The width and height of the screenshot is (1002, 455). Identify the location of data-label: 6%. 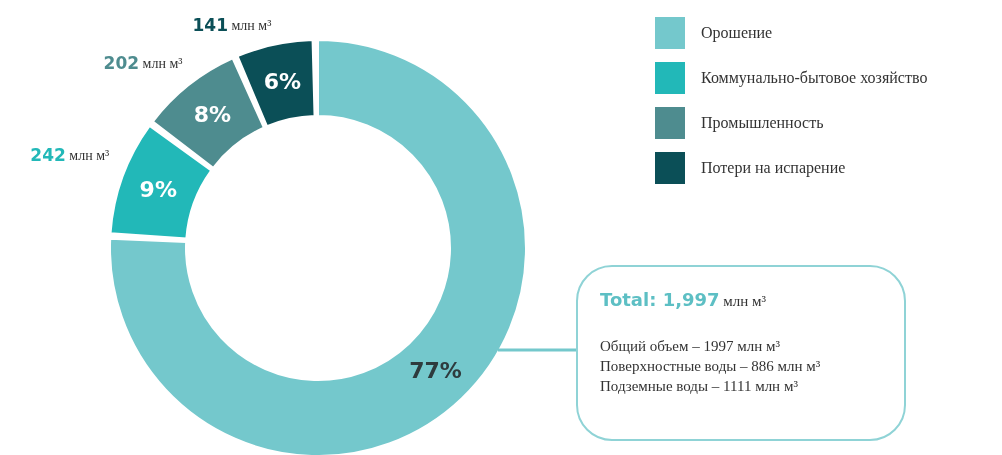
(282, 82).